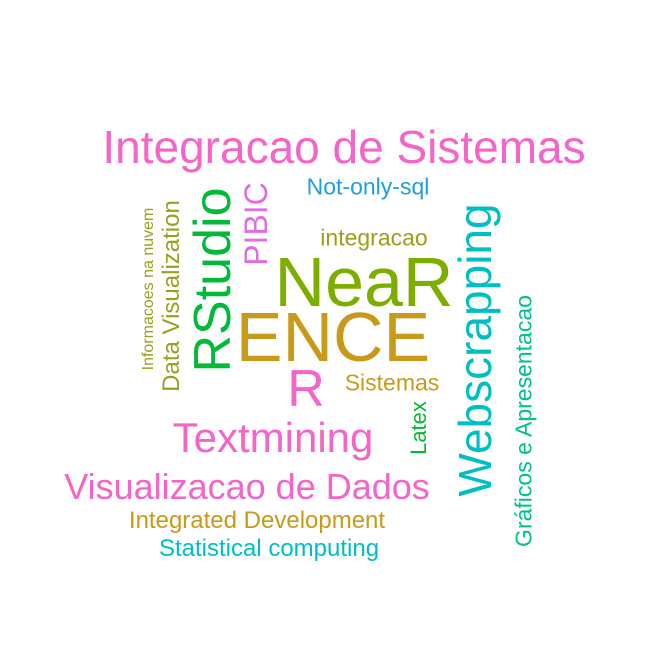 The width and height of the screenshot is (672, 672). I want to click on word-statistical-computing: Statistical computing, so click(269, 548).